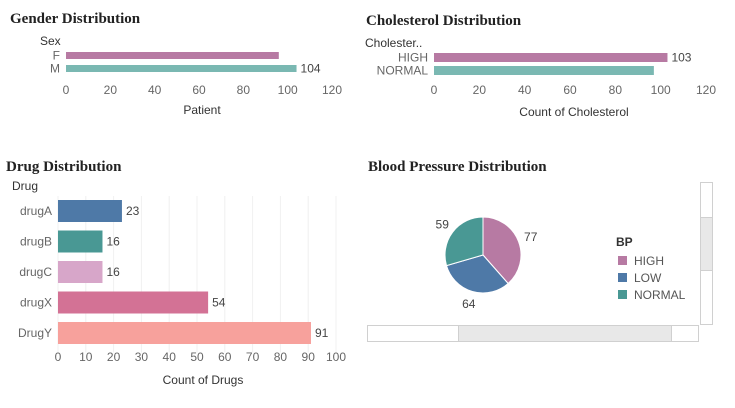 This screenshot has height=408, width=735. I want to click on horizontal-scrollbar, so click(533, 333).